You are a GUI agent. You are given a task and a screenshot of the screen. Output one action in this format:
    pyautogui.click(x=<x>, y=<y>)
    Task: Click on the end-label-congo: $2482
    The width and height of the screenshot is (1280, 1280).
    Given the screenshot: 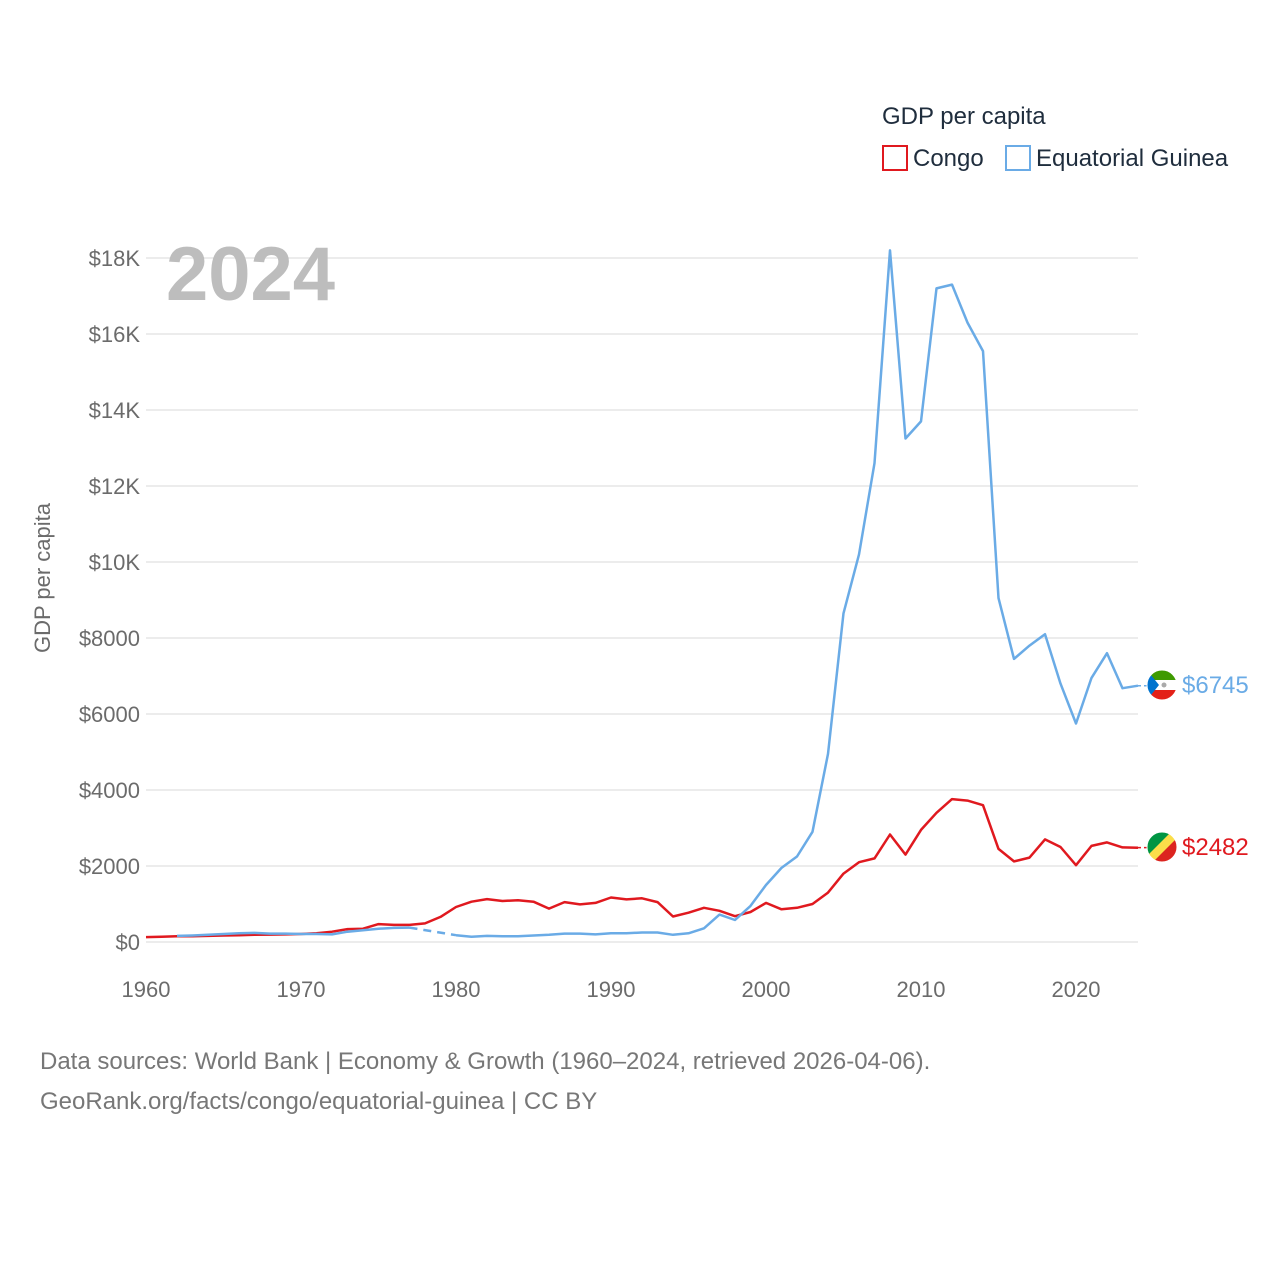 What is the action you would take?
    pyautogui.click(x=1215, y=847)
    